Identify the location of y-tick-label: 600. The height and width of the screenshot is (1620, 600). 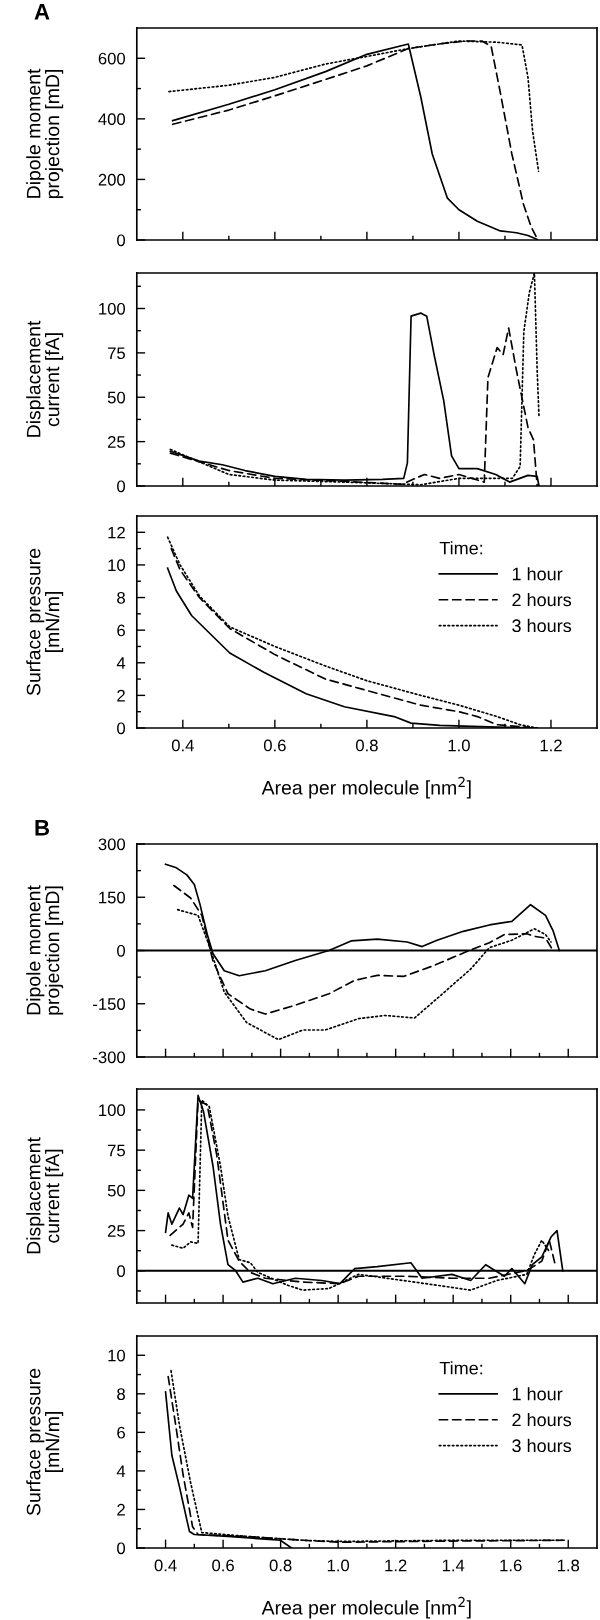
(112, 58).